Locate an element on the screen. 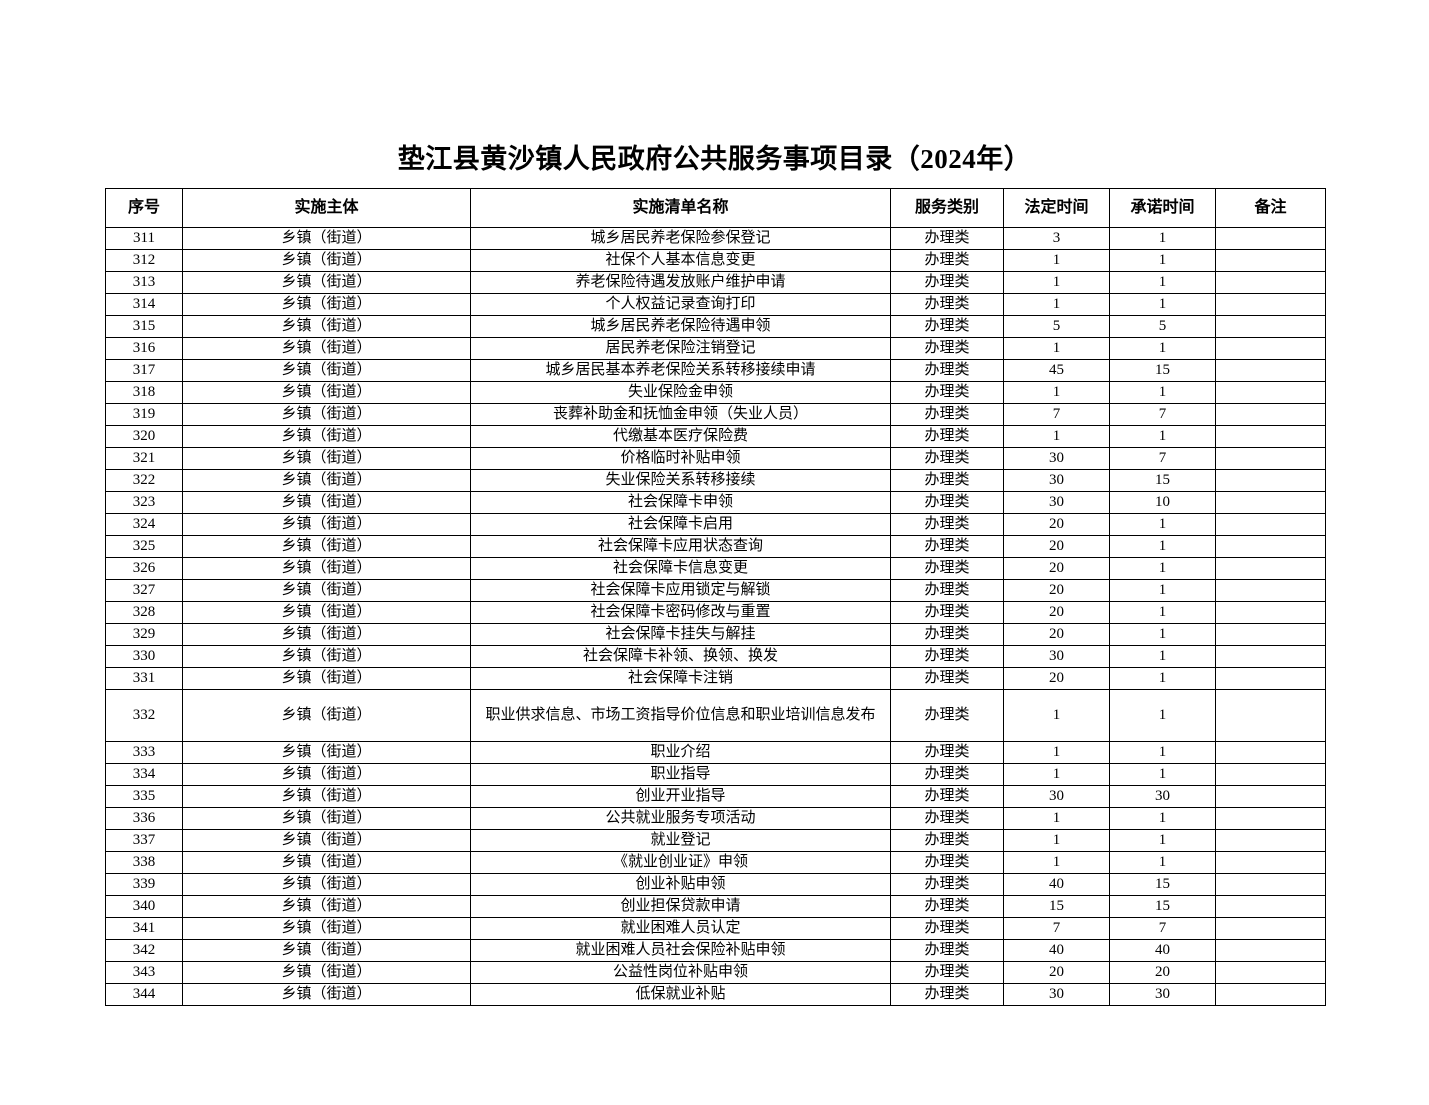 This screenshot has width=1429, height=1105. cell-seq: 342 is located at coordinates (144, 950).